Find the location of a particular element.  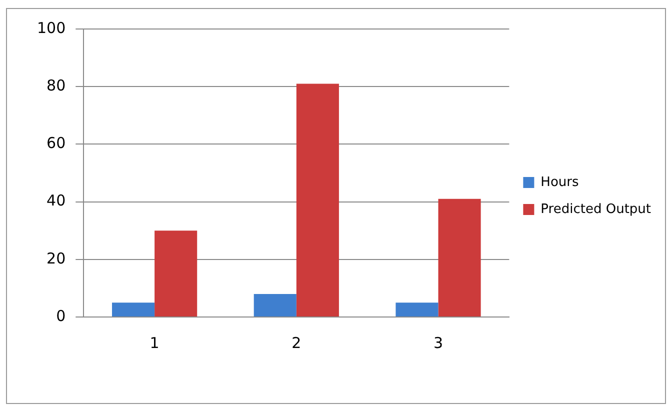

x-tick-label: 1 is located at coordinates (155, 343).